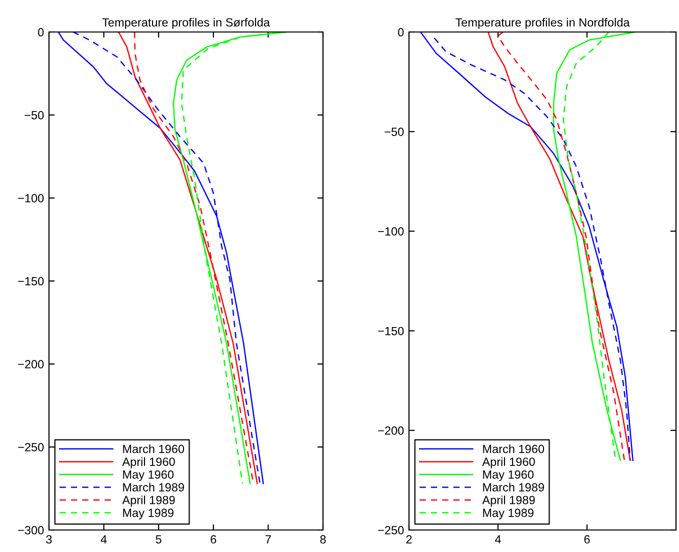 Image resolution: width=679 pixels, height=552 pixels. I want to click on x-tick-label: 3, so click(49, 539).